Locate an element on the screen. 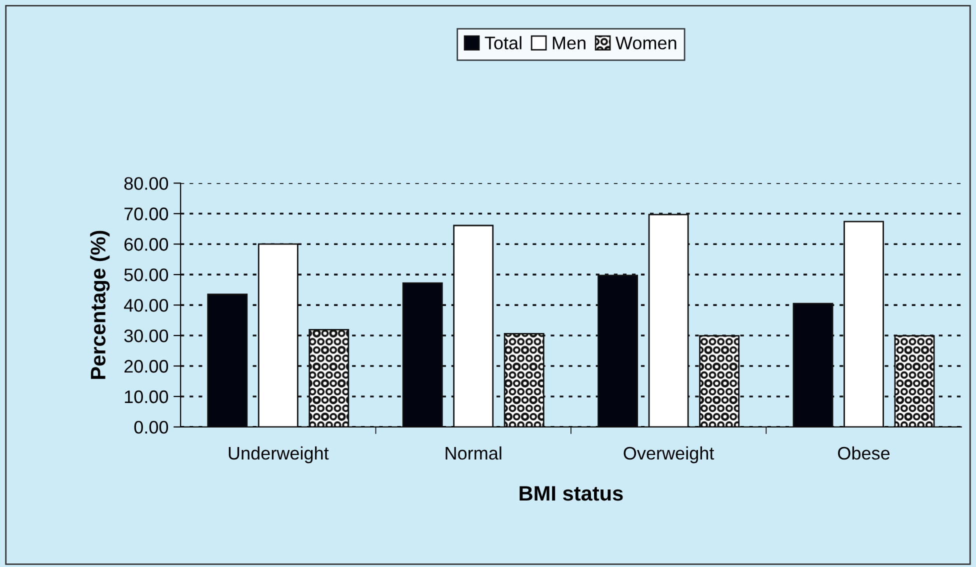 The image size is (976, 567). y-tick-label: 40.00 is located at coordinates (146, 305).